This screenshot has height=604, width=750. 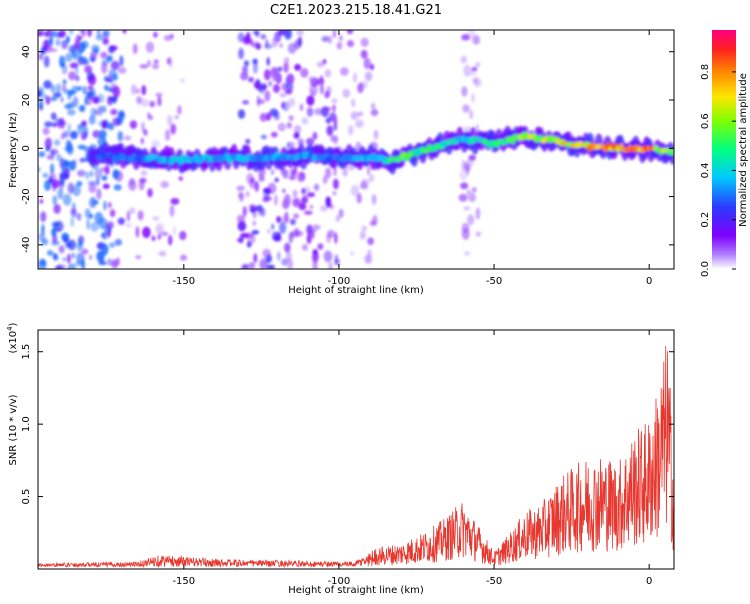 What do you see at coordinates (718, 170) in the screenshot?
I see `colorbar-ticks: 0.0 0.2 0.4 0.6 0.8` at bounding box center [718, 170].